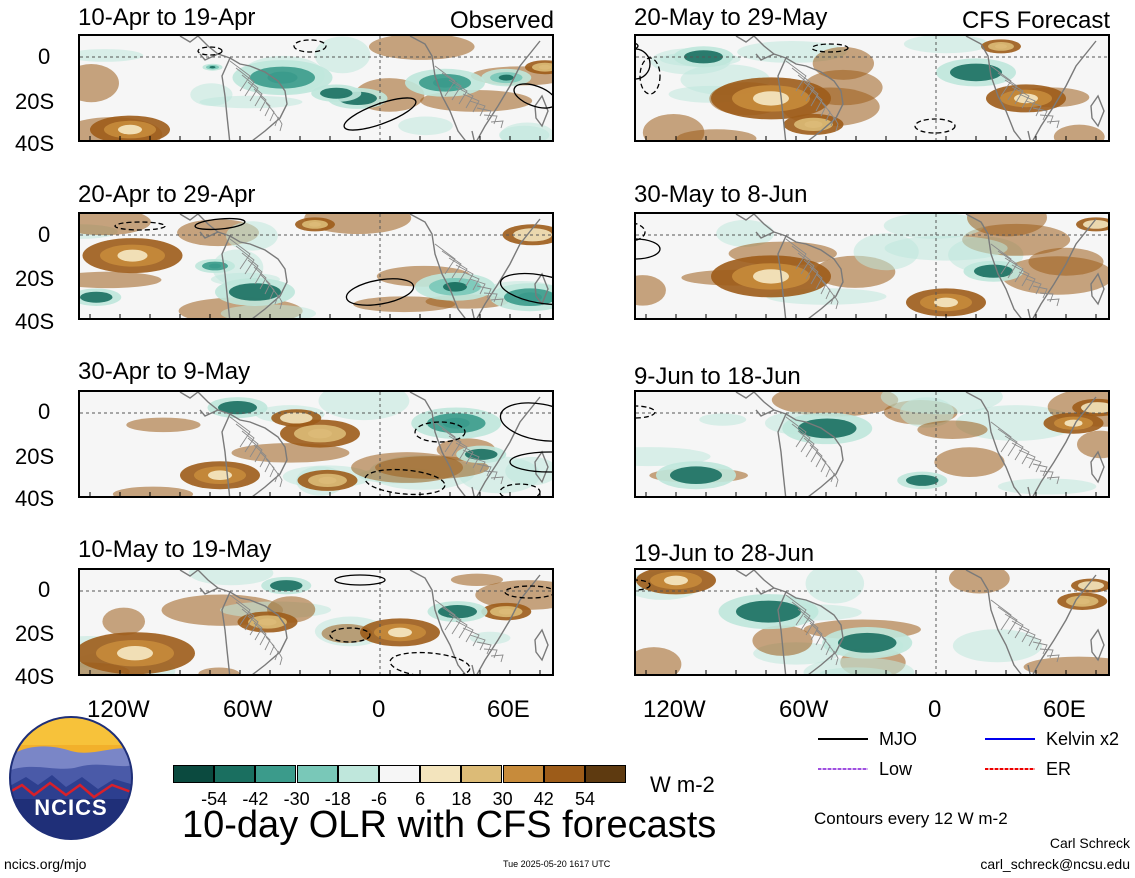 This screenshot has width=1135, height=878. I want to click on legend-label-er: ER, so click(1059, 769).